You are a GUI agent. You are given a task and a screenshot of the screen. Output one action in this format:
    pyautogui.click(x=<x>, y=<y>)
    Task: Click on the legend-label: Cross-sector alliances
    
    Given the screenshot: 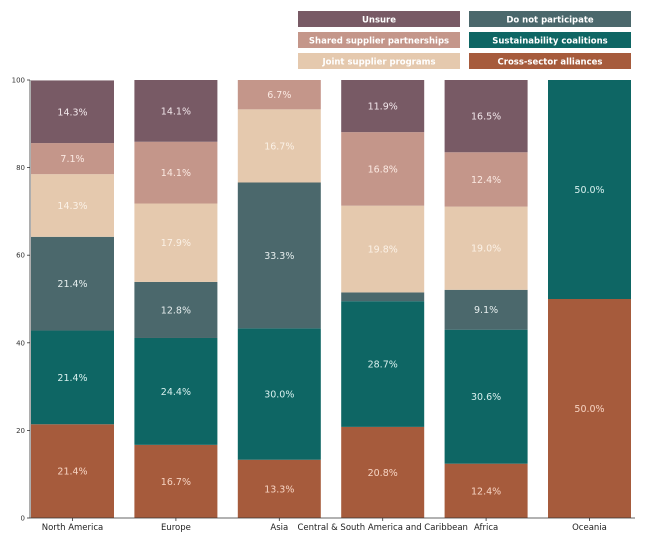 What is the action you would take?
    pyautogui.click(x=550, y=63)
    